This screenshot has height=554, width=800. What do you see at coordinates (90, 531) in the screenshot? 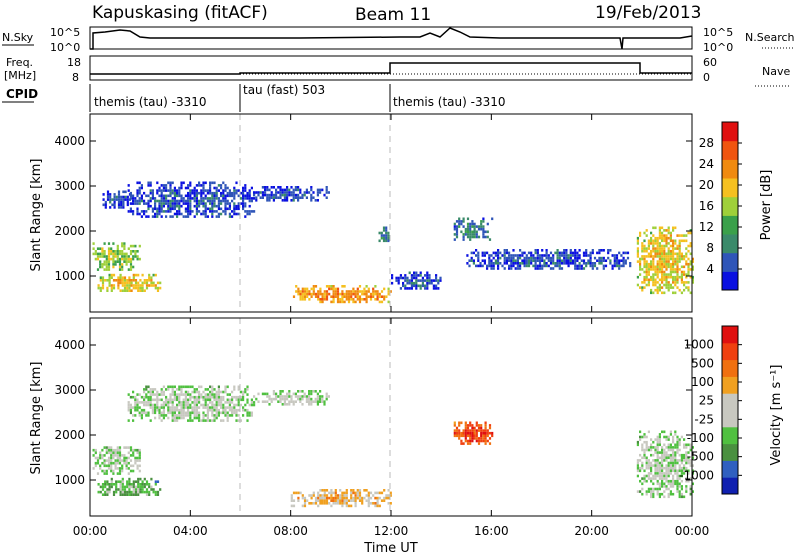
I see `x-tick-label: 00:00` at bounding box center [90, 531].